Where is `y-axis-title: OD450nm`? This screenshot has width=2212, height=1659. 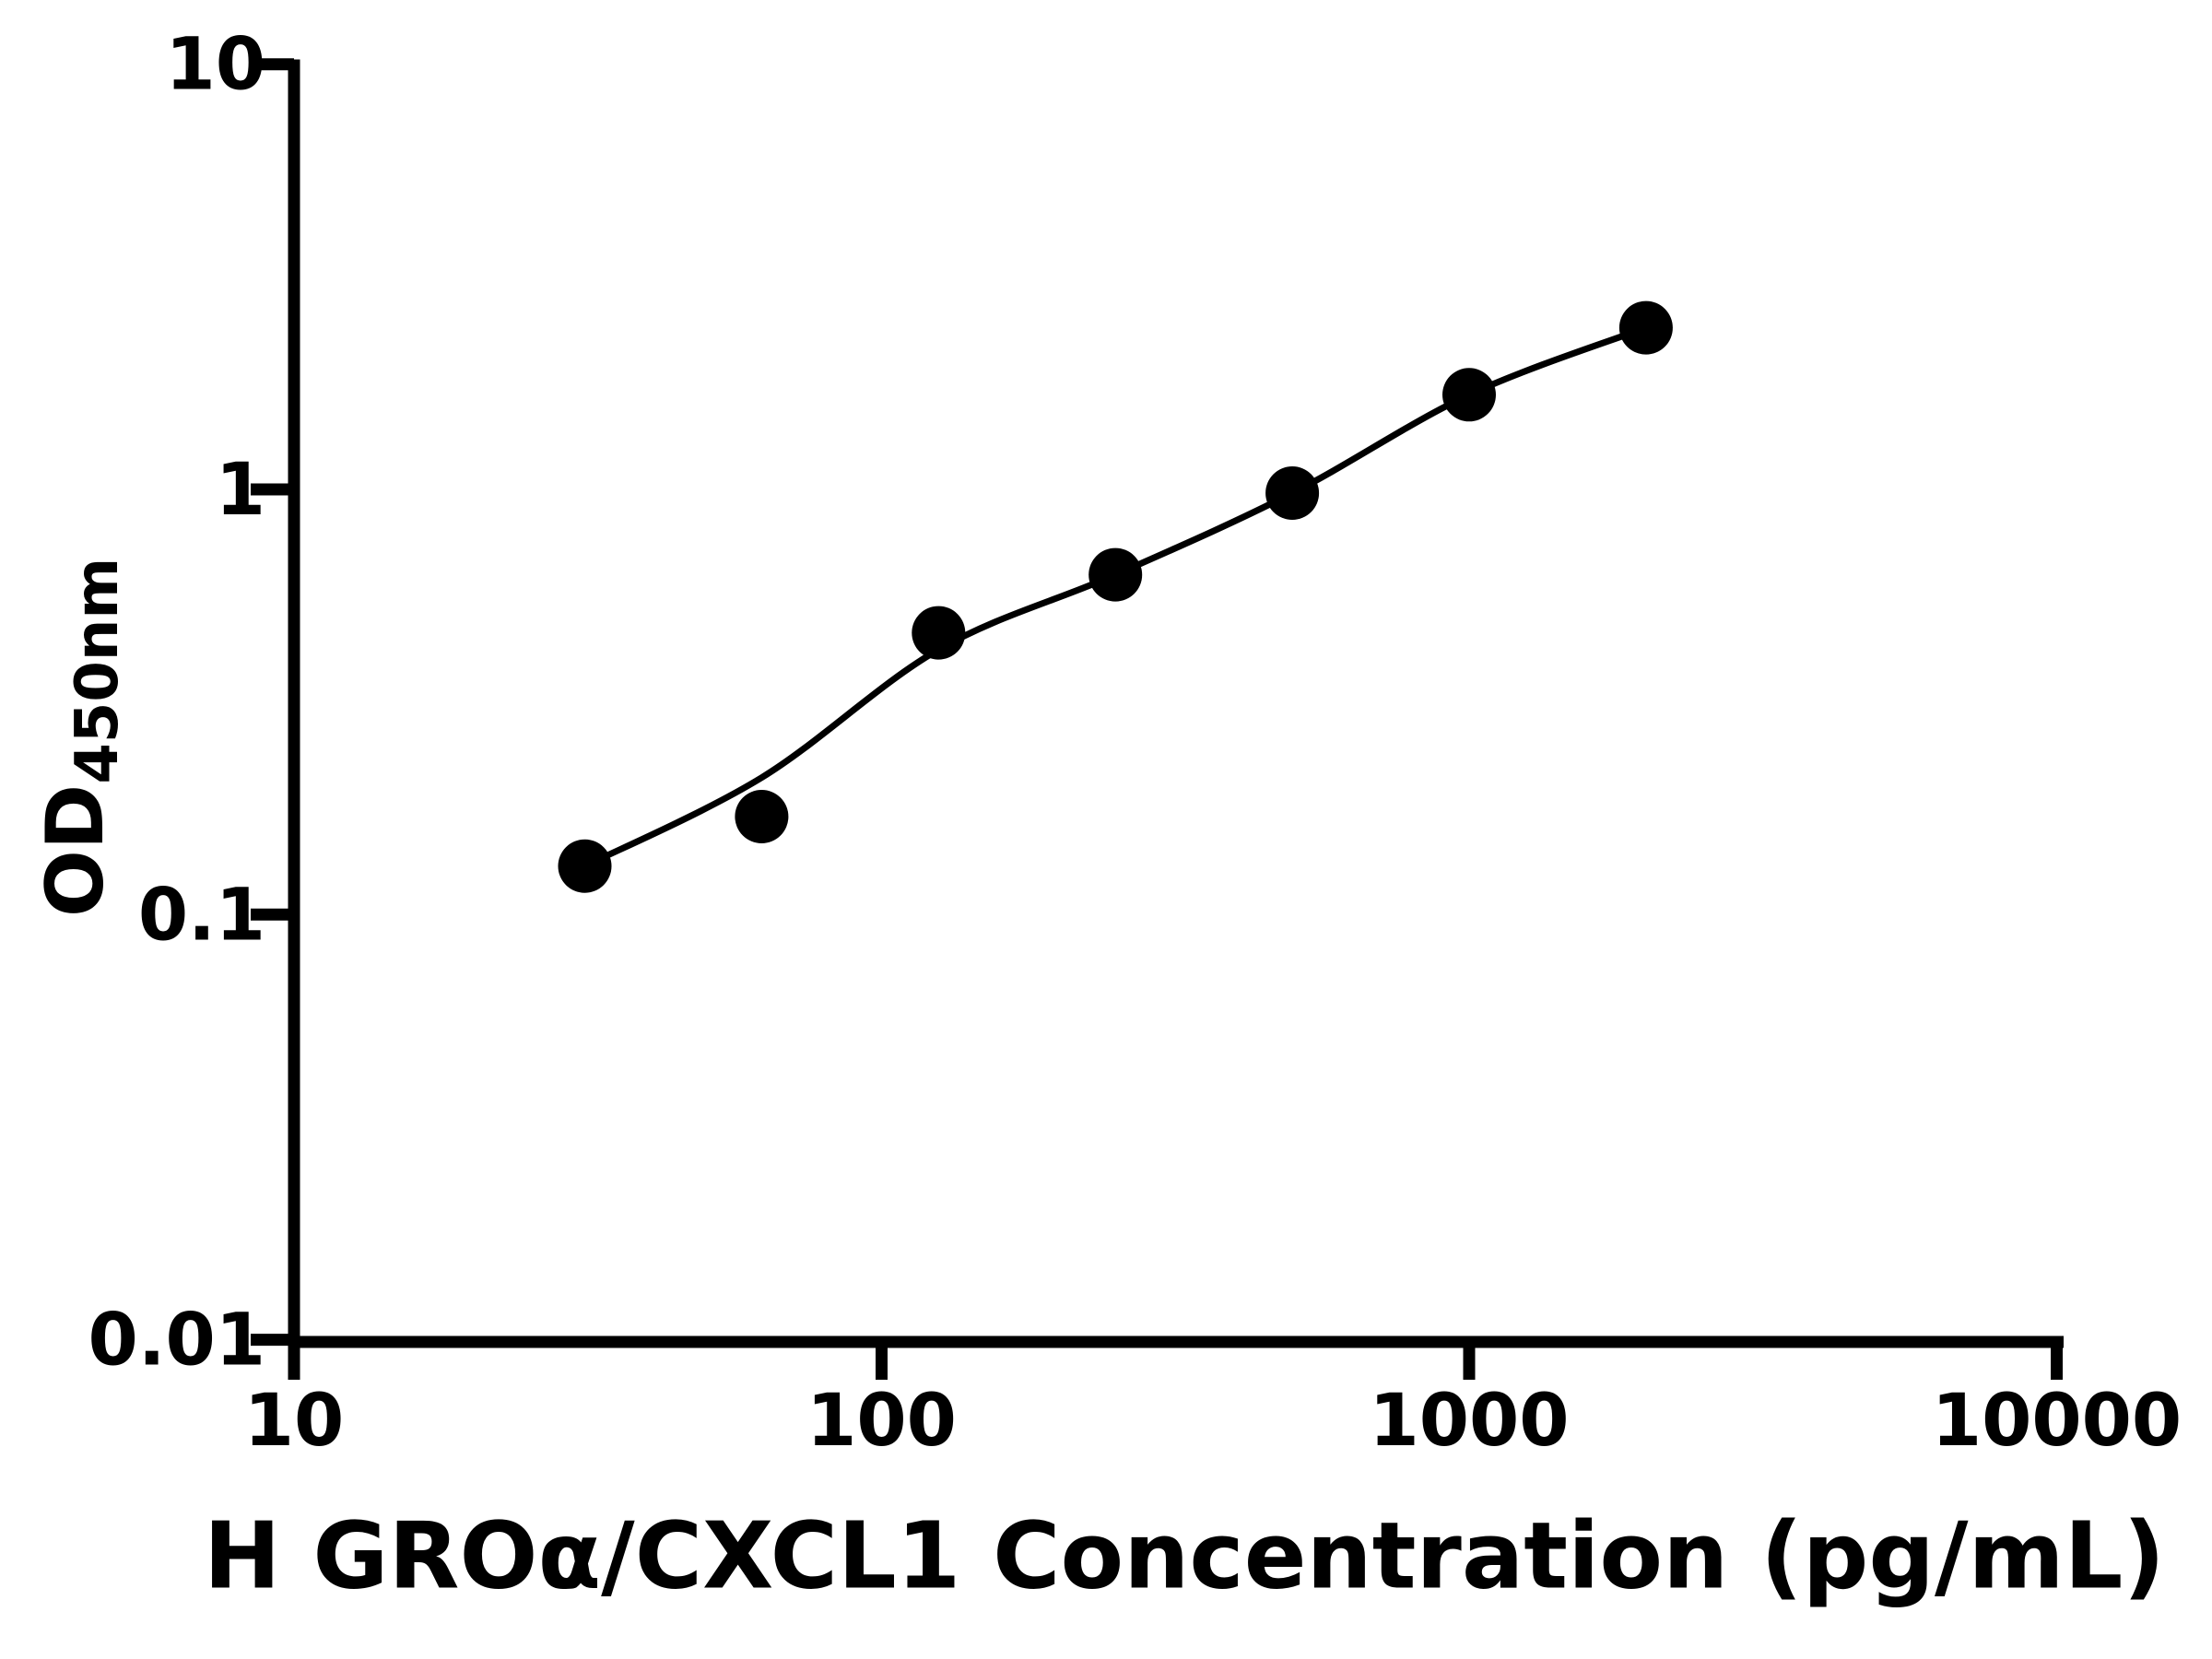 y-axis-title: OD450nm is located at coordinates (80, 738).